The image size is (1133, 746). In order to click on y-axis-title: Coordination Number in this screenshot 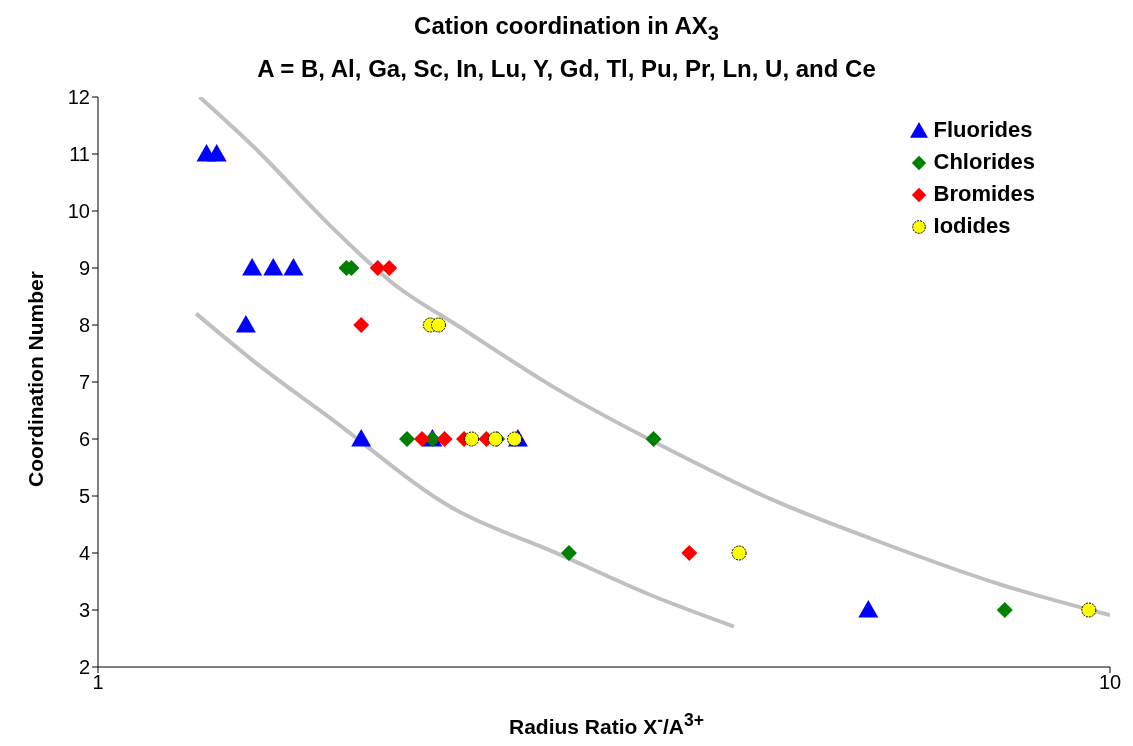, I will do `click(36, 379)`.